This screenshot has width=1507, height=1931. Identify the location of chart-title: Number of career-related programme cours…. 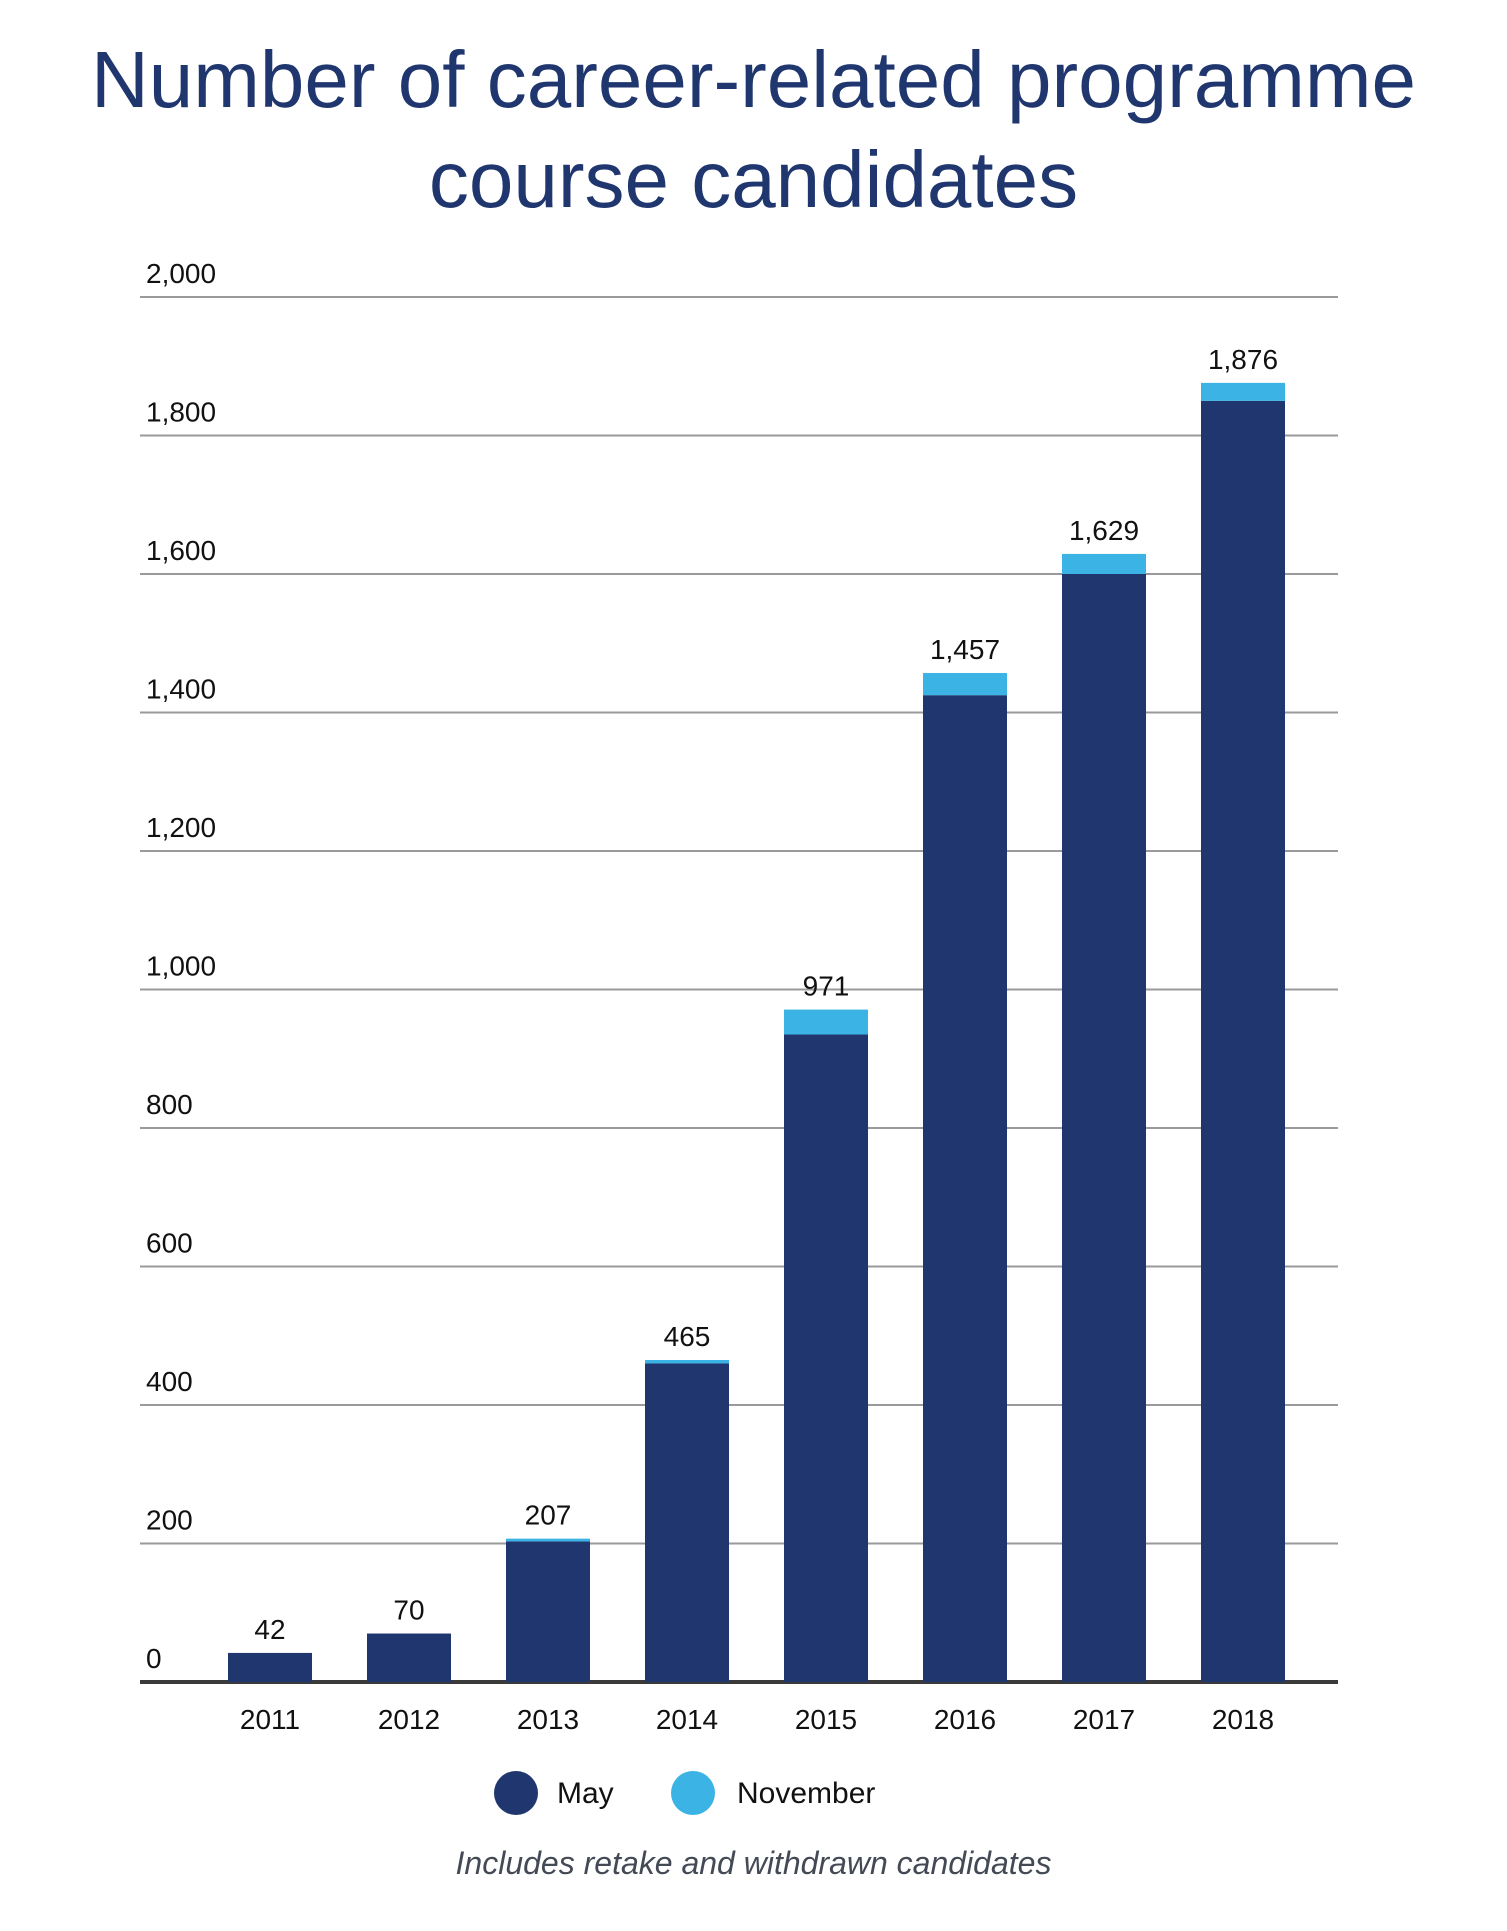
(753, 130).